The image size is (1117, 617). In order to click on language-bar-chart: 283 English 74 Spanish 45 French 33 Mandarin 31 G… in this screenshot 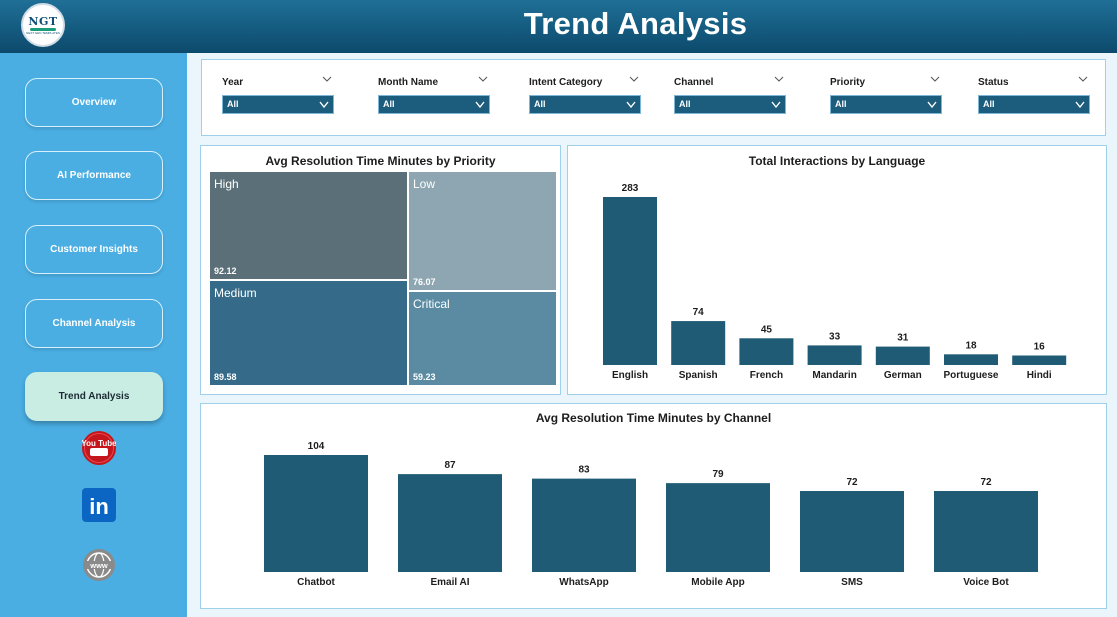, I will do `click(835, 282)`.